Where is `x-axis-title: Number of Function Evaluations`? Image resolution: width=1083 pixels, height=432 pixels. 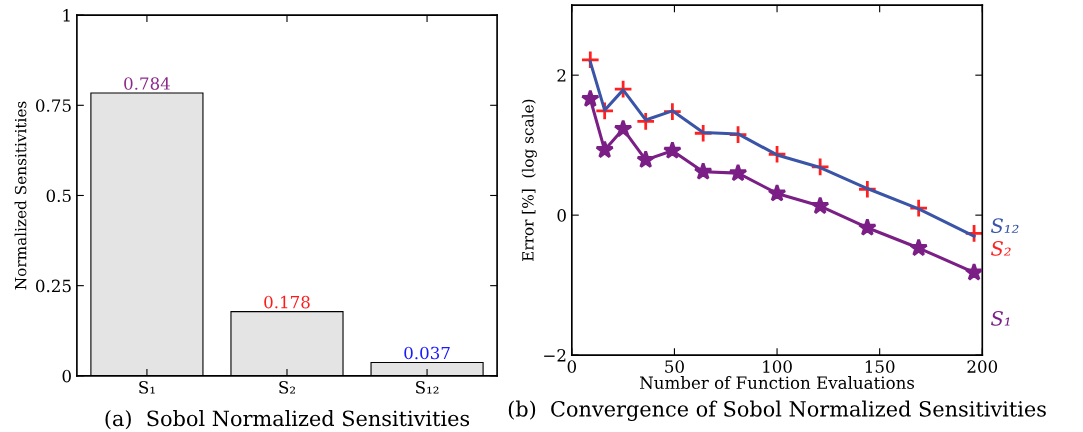 x-axis-title: Number of Function Evaluations is located at coordinates (777, 382).